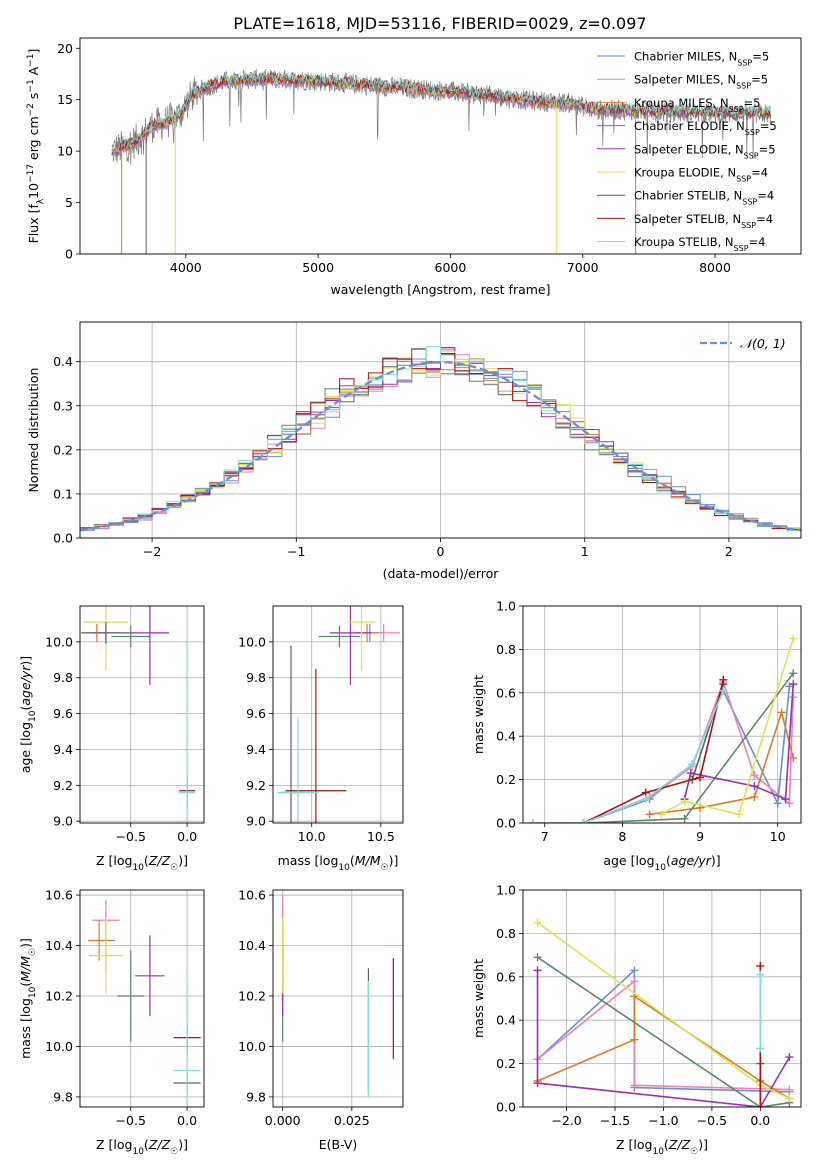 The width and height of the screenshot is (819, 1170). Describe the element at coordinates (441, 551) in the screenshot. I see `x-tick-label: 0` at that location.